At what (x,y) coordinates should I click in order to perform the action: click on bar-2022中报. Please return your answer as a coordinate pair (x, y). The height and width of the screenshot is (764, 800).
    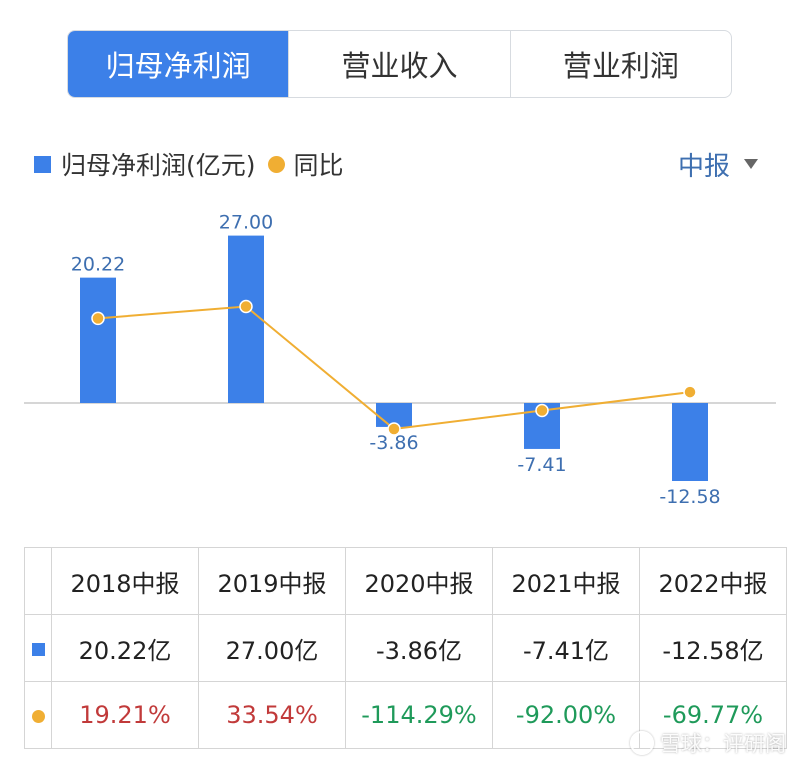
    Looking at the image, I should click on (690, 442).